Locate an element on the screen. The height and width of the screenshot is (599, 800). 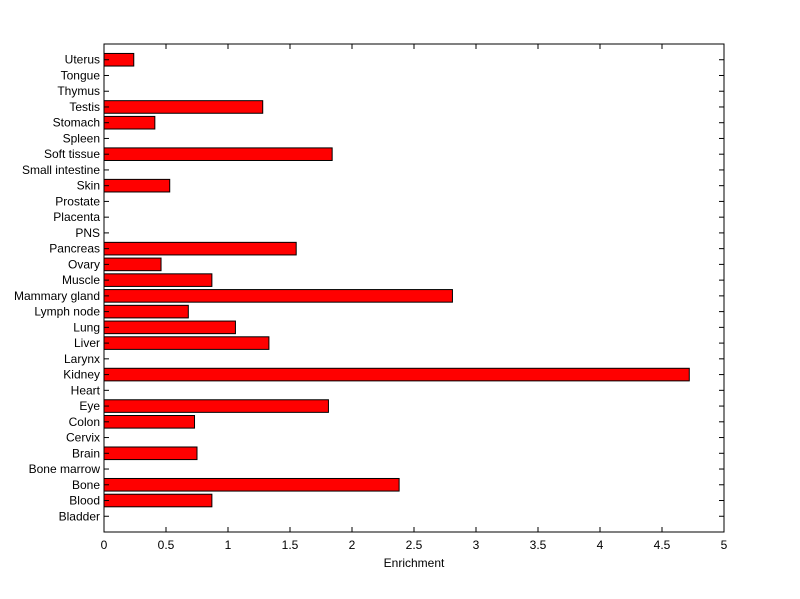
x-tick-label: 0 is located at coordinates (104, 545).